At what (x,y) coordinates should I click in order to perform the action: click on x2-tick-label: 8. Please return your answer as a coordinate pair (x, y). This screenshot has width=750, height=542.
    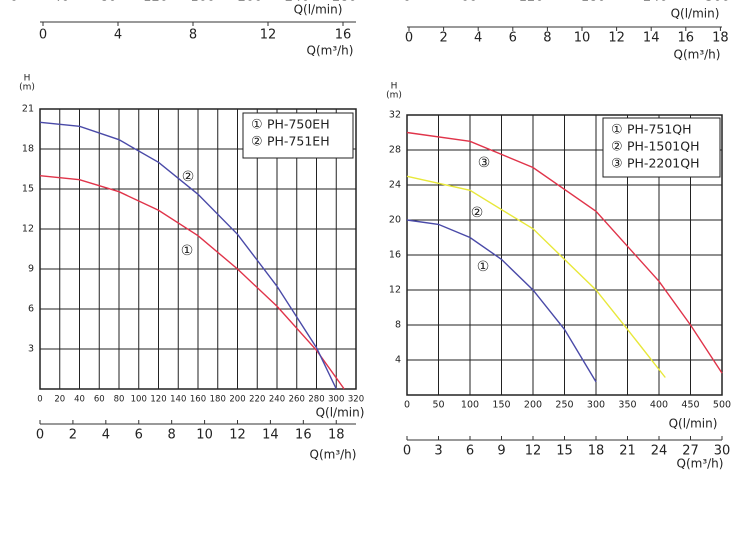
    Looking at the image, I should click on (172, 435).